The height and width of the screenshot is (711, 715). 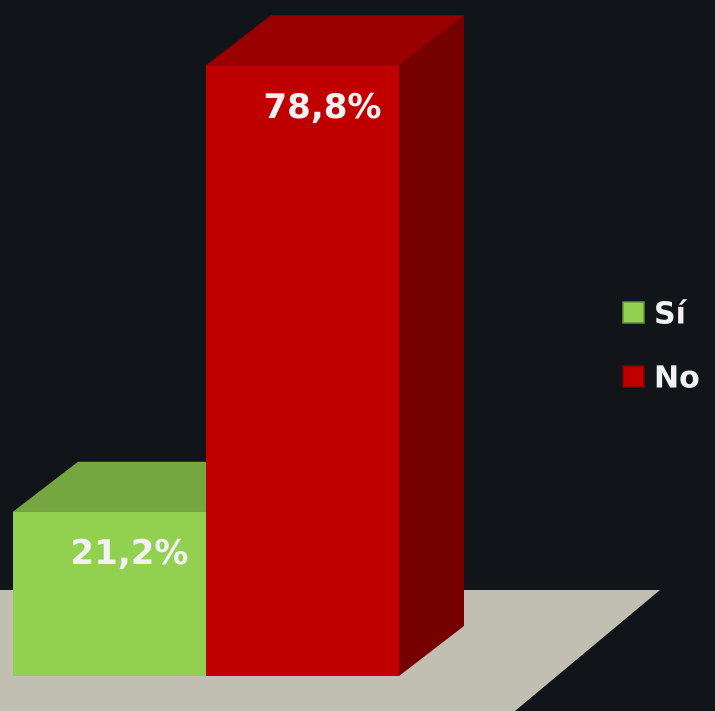 I want to click on legend-label: No, so click(x=677, y=378).